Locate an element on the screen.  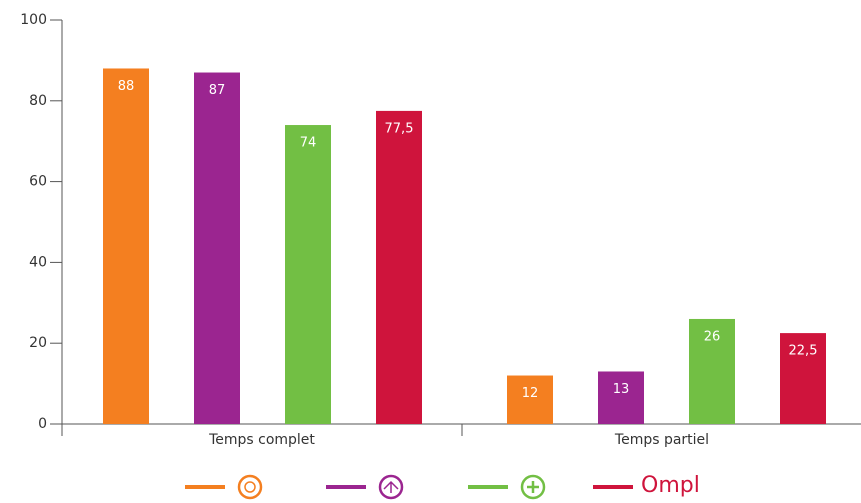
value-label: 77,5 is located at coordinates (399, 128).